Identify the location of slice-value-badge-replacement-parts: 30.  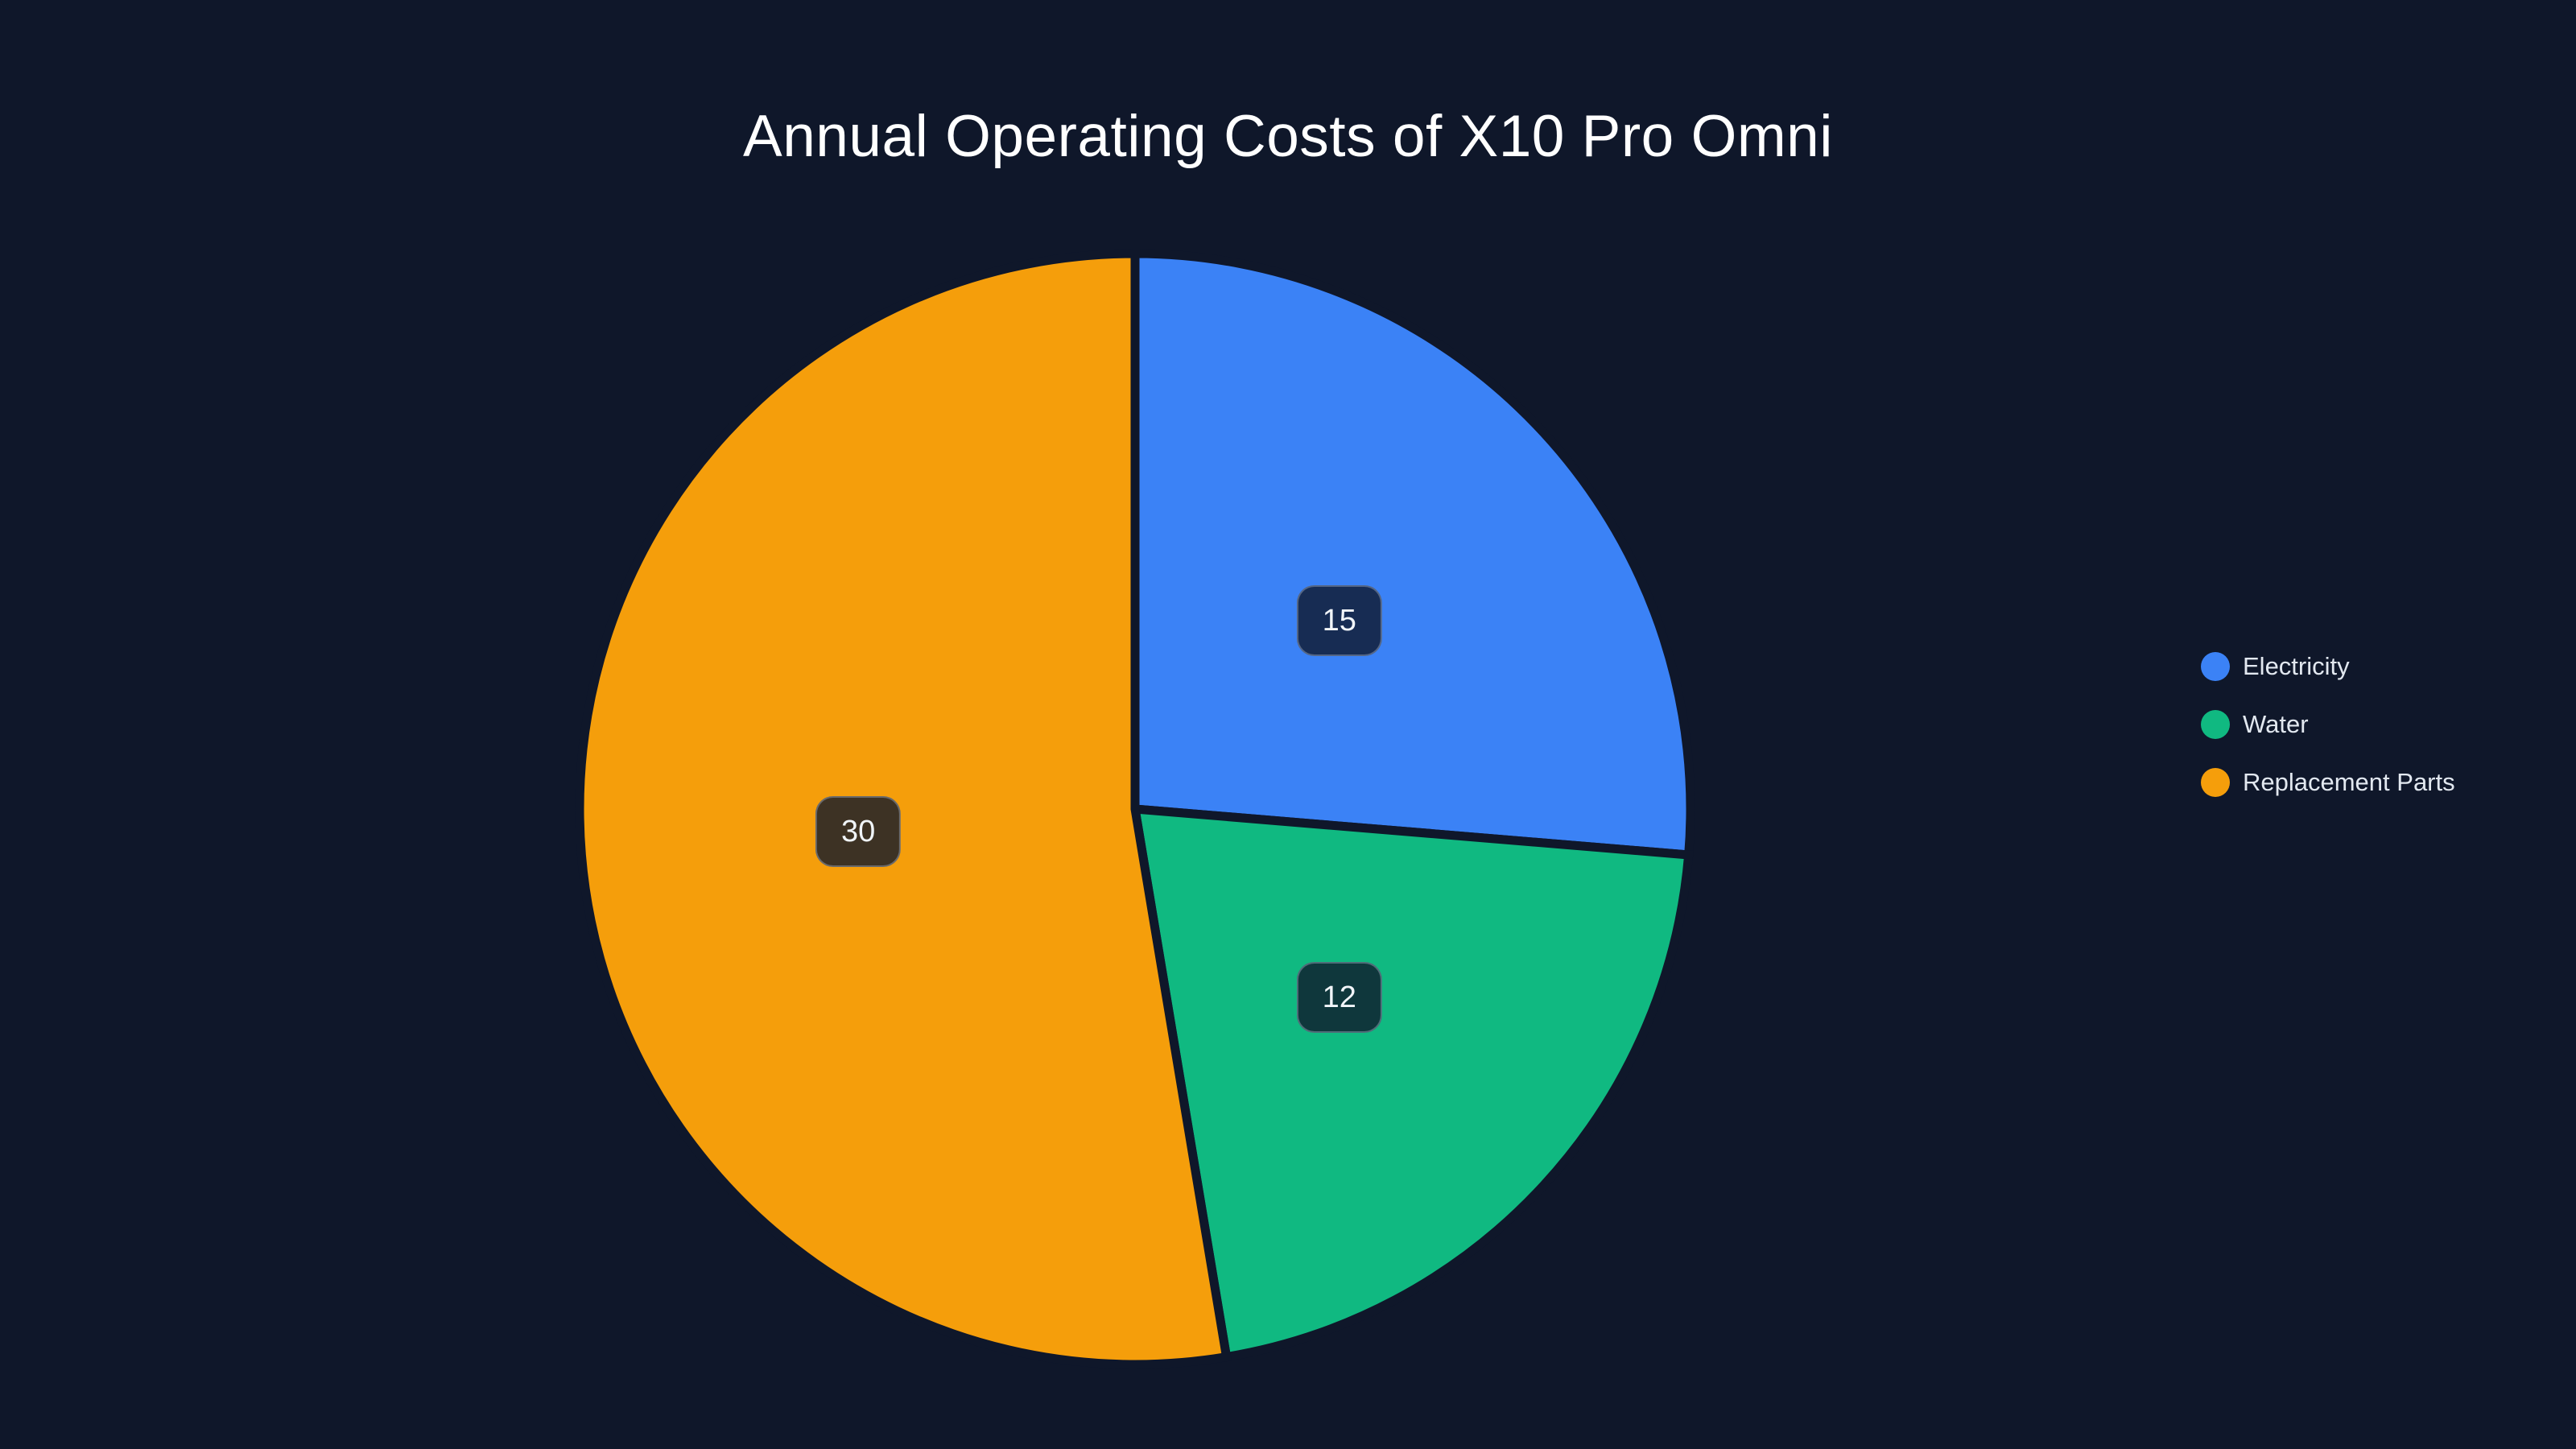
(858, 832).